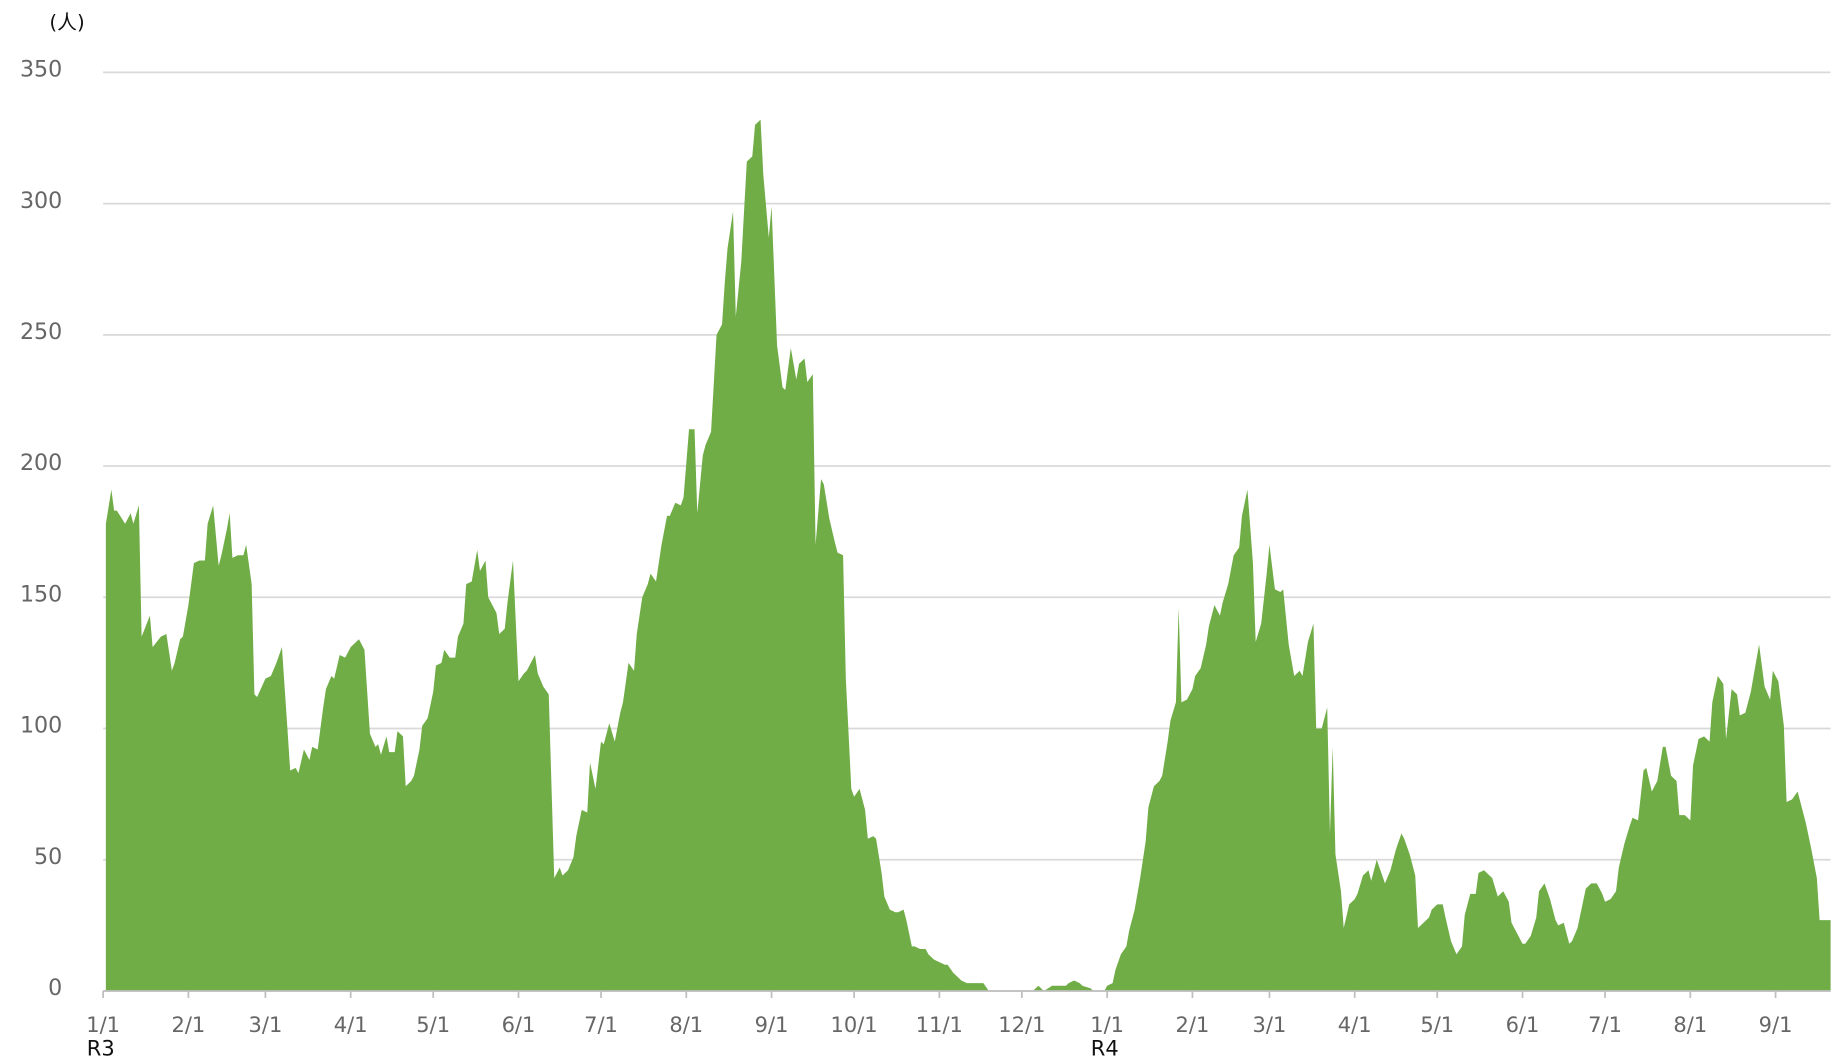 The image size is (1831, 1061). Describe the element at coordinates (41, 201) in the screenshot. I see `y-tick-label: 300` at that location.